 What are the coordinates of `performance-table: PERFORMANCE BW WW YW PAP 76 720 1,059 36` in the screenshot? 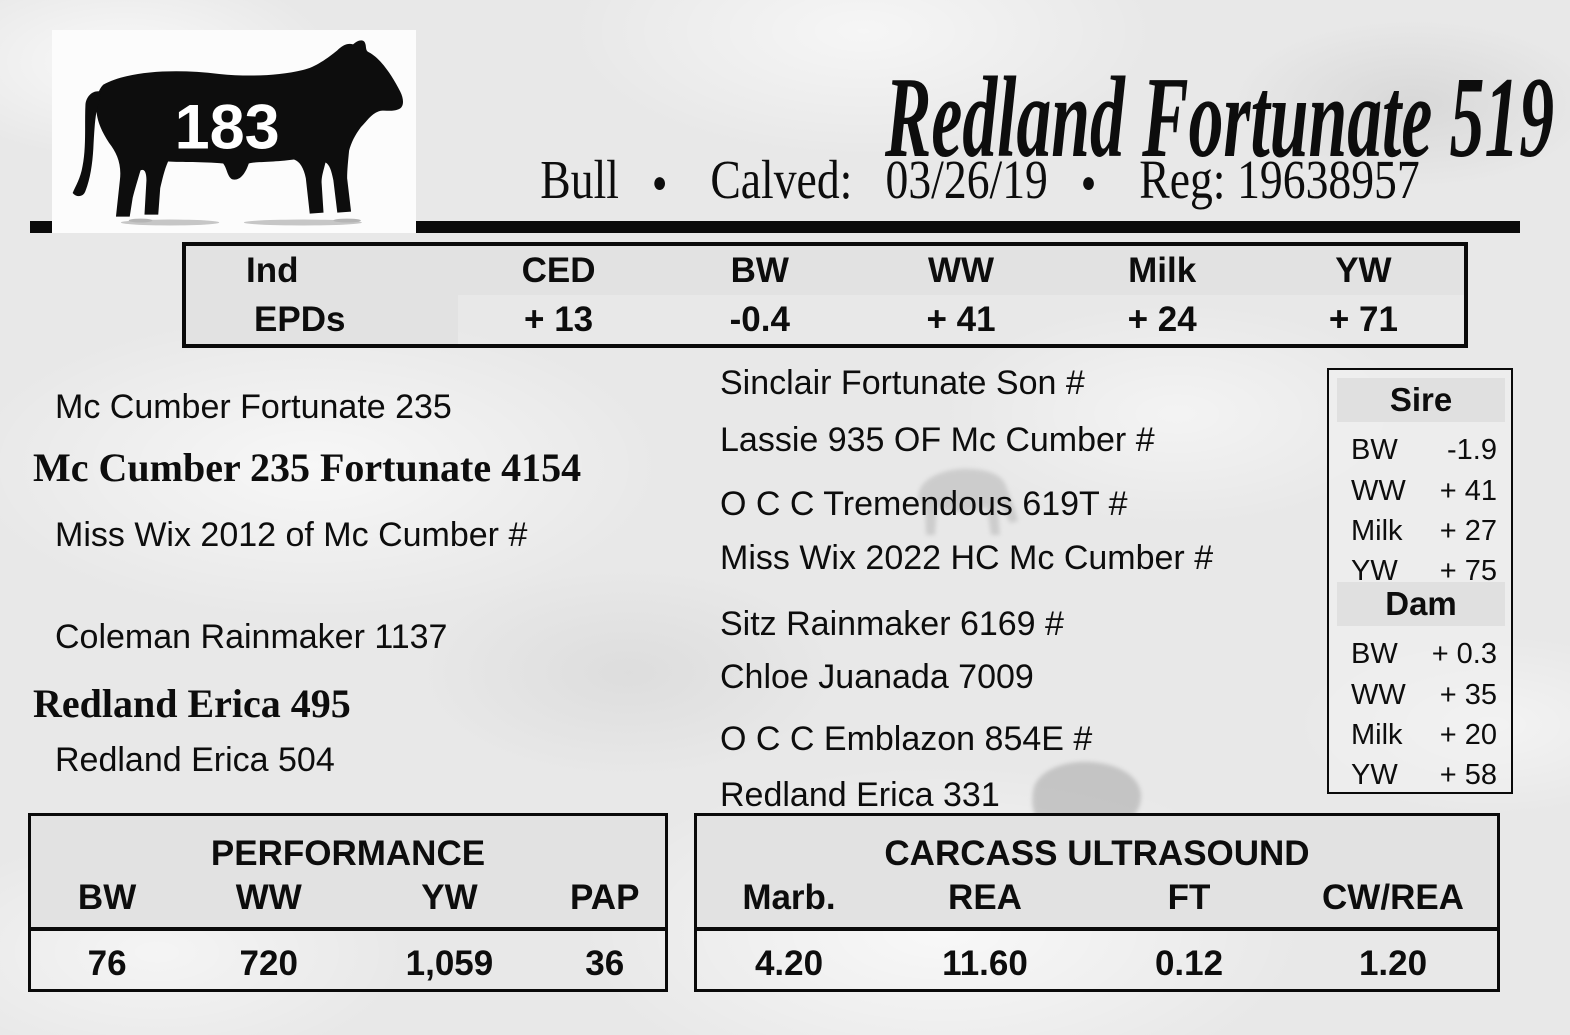 It's located at (348, 902).